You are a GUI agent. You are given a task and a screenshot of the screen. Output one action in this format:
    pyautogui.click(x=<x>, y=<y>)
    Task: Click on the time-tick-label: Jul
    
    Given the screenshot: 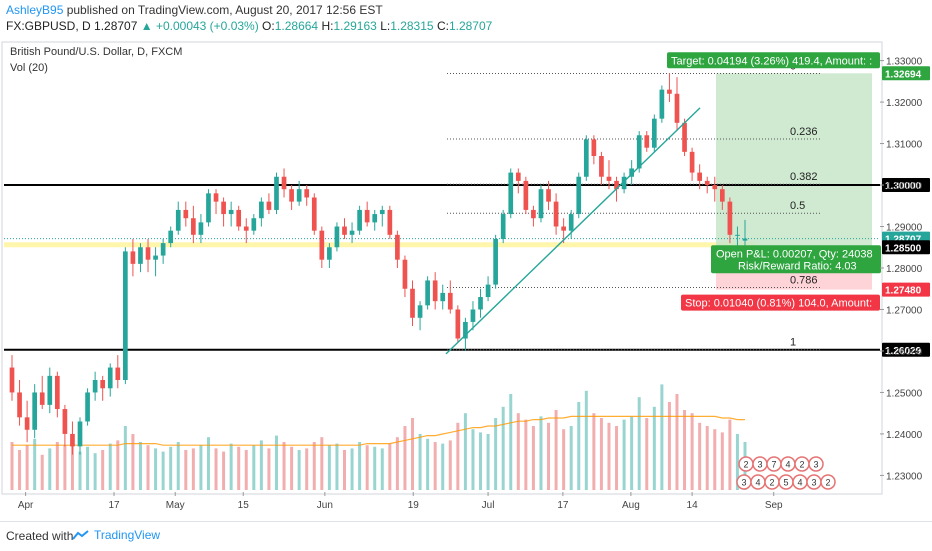 What is the action you would take?
    pyautogui.click(x=488, y=505)
    